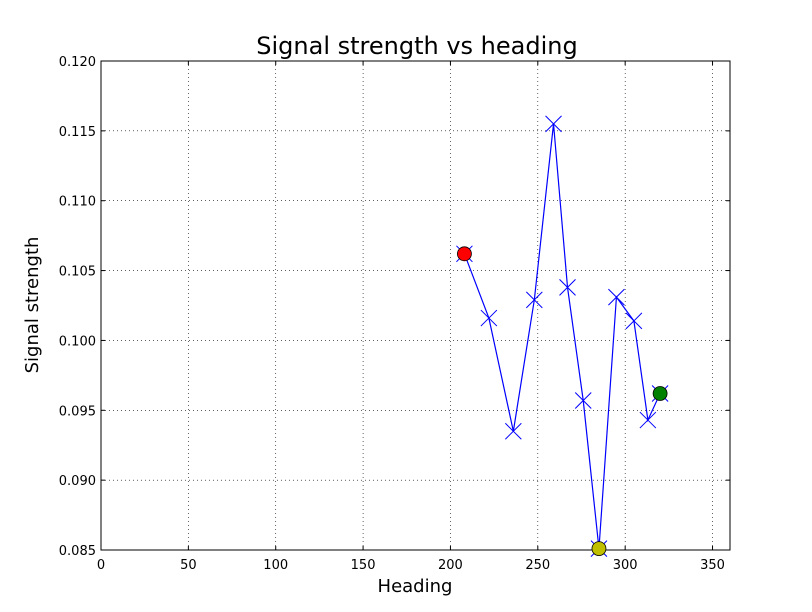  What do you see at coordinates (625, 565) in the screenshot?
I see `x-tick-label: 300` at bounding box center [625, 565].